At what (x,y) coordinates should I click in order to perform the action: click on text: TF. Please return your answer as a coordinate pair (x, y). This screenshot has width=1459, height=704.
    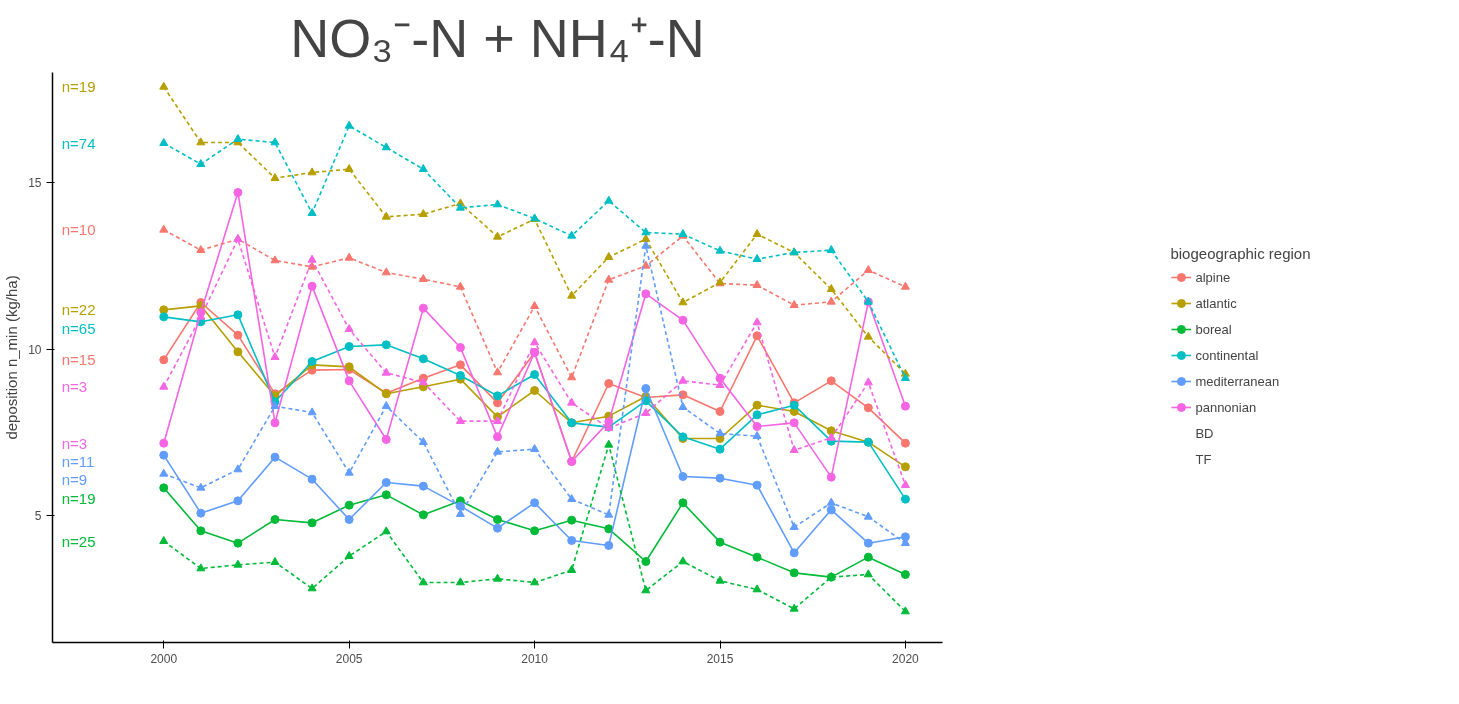
    Looking at the image, I should click on (1204, 459).